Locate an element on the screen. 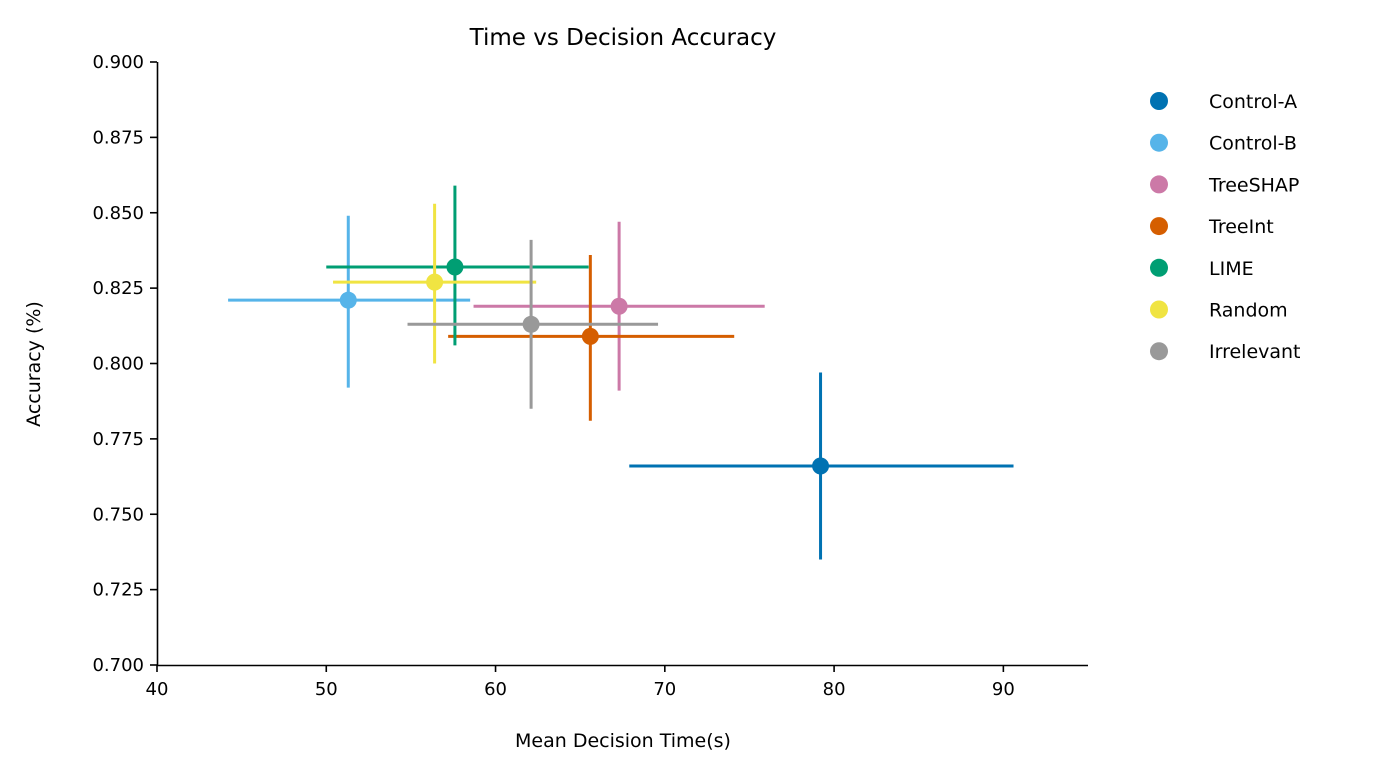 The image size is (1373, 773). x-tick-label: 40 is located at coordinates (157, 689).